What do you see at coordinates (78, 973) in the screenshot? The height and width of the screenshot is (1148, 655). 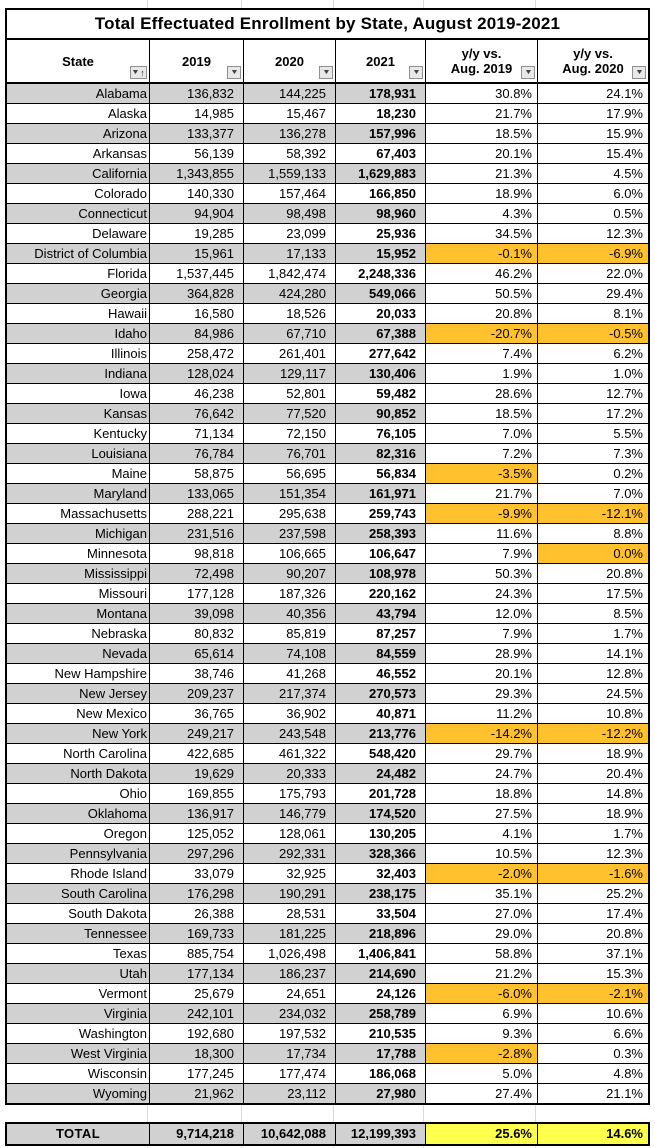 I see `state-cell: Utah` at bounding box center [78, 973].